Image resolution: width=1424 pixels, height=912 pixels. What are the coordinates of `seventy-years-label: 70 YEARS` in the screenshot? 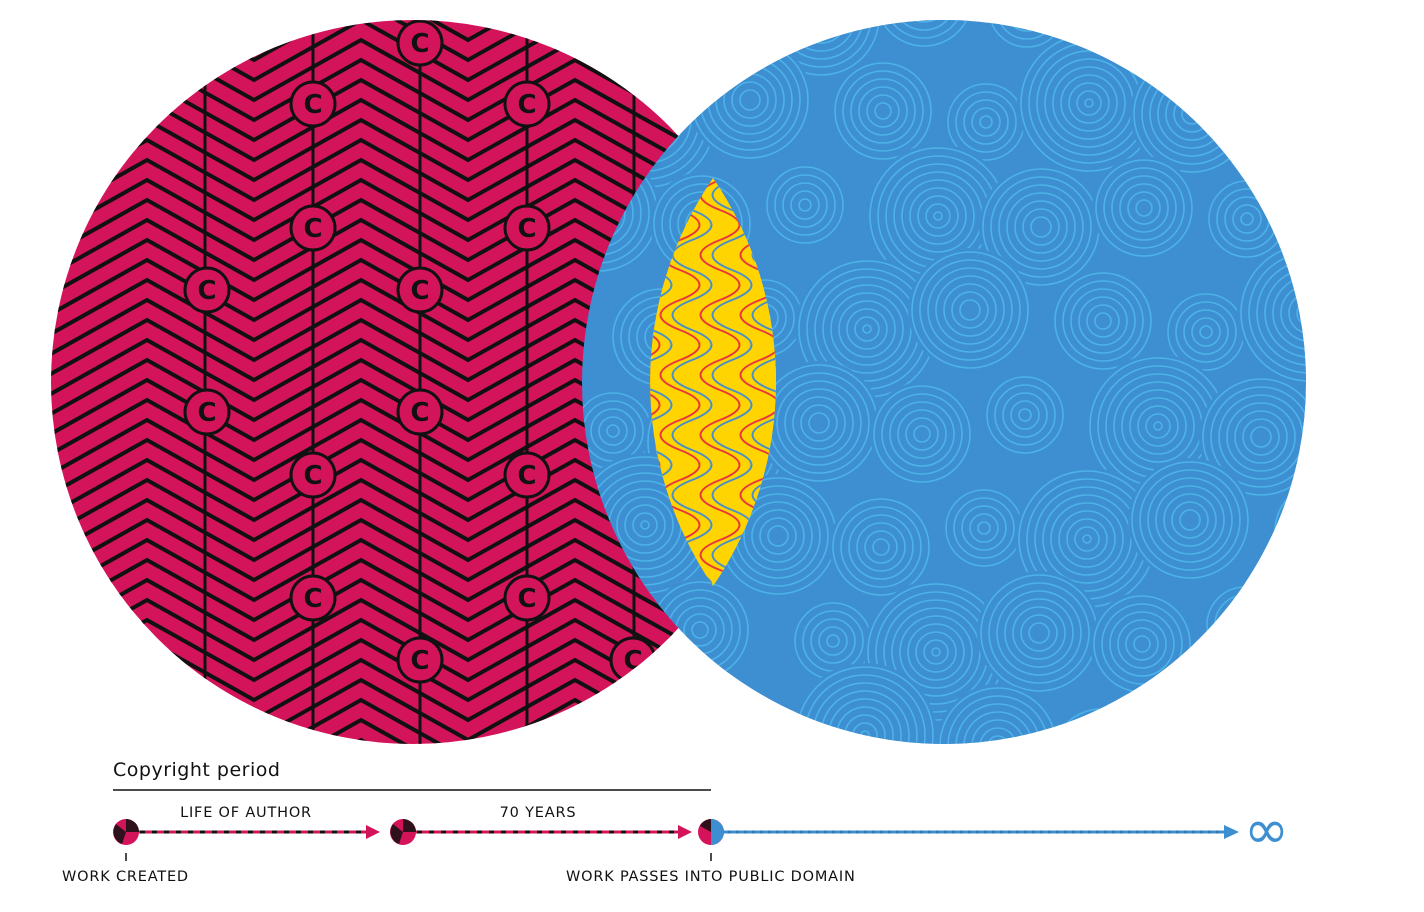 It's located at (538, 813).